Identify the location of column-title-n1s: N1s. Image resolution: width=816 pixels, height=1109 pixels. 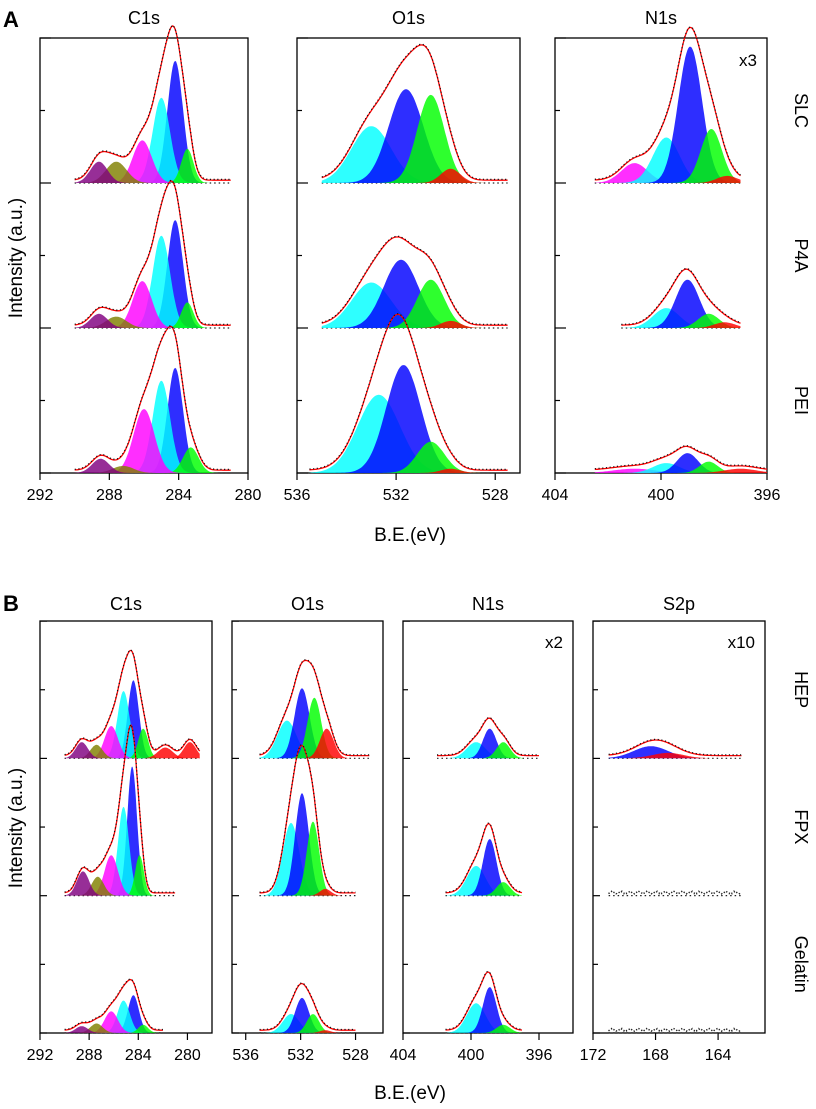
(488, 604).